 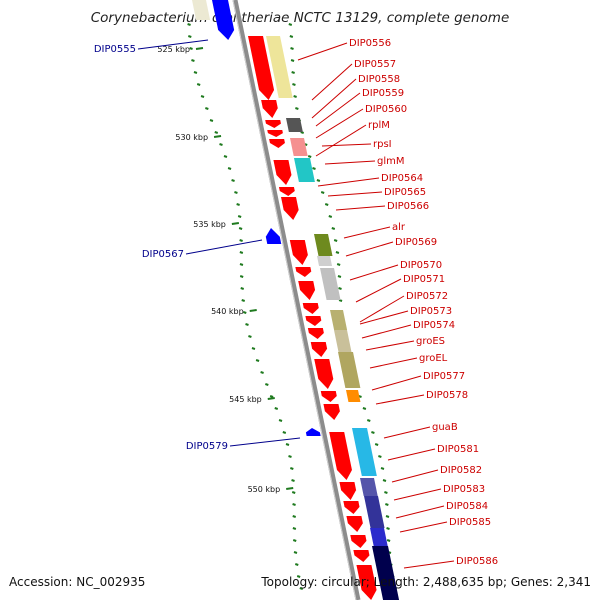 What do you see at coordinates (115, 49) in the screenshot?
I see `gene-label-dip0555: DIP0555` at bounding box center [115, 49].